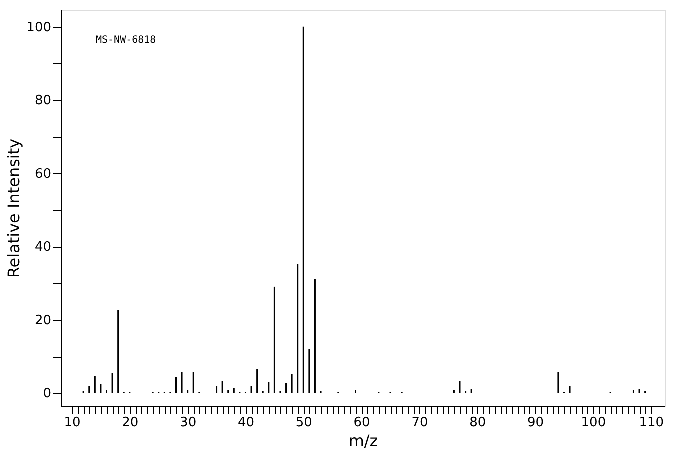 The height and width of the screenshot is (455, 676). Describe the element at coordinates (362, 423) in the screenshot. I see `x-tick-label: 60` at that location.